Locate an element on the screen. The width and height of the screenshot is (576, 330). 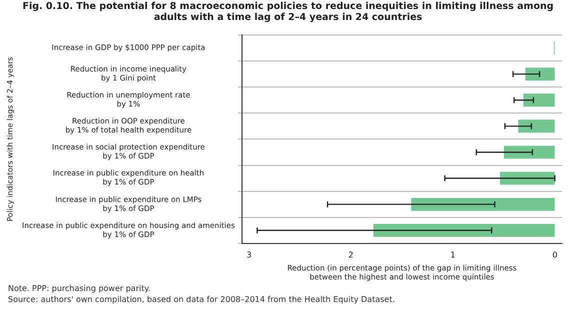
chart-title: Fig. 0.10. The potential for 8 macroeconomic policies to reduce inequities in limiting illness among adults with a time lag of 2–4 years in 24 countries is located at coordinates (288, 11).